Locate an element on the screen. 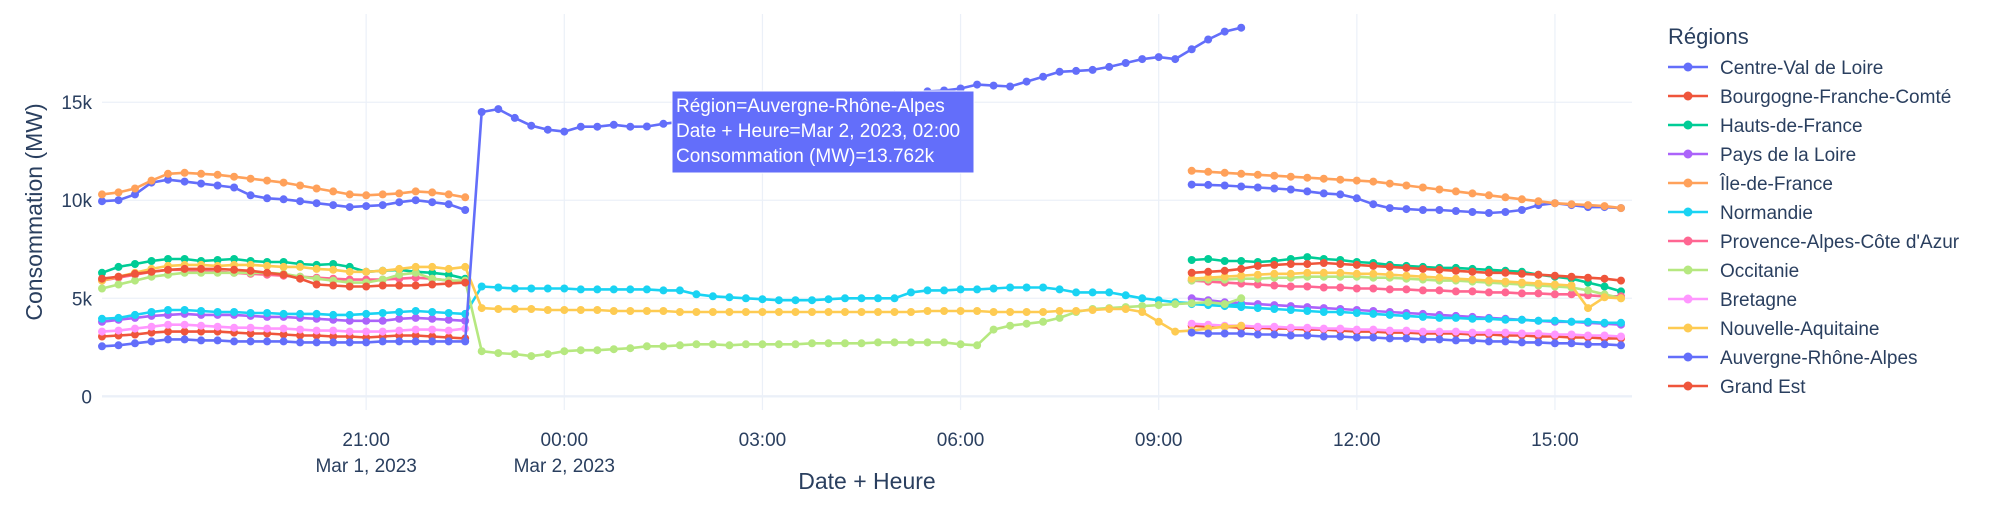 Image resolution: width=2000 pixels, height=508 pixels. legend-item-hauts-de-france: Hauts-de-France is located at coordinates (1765, 126).